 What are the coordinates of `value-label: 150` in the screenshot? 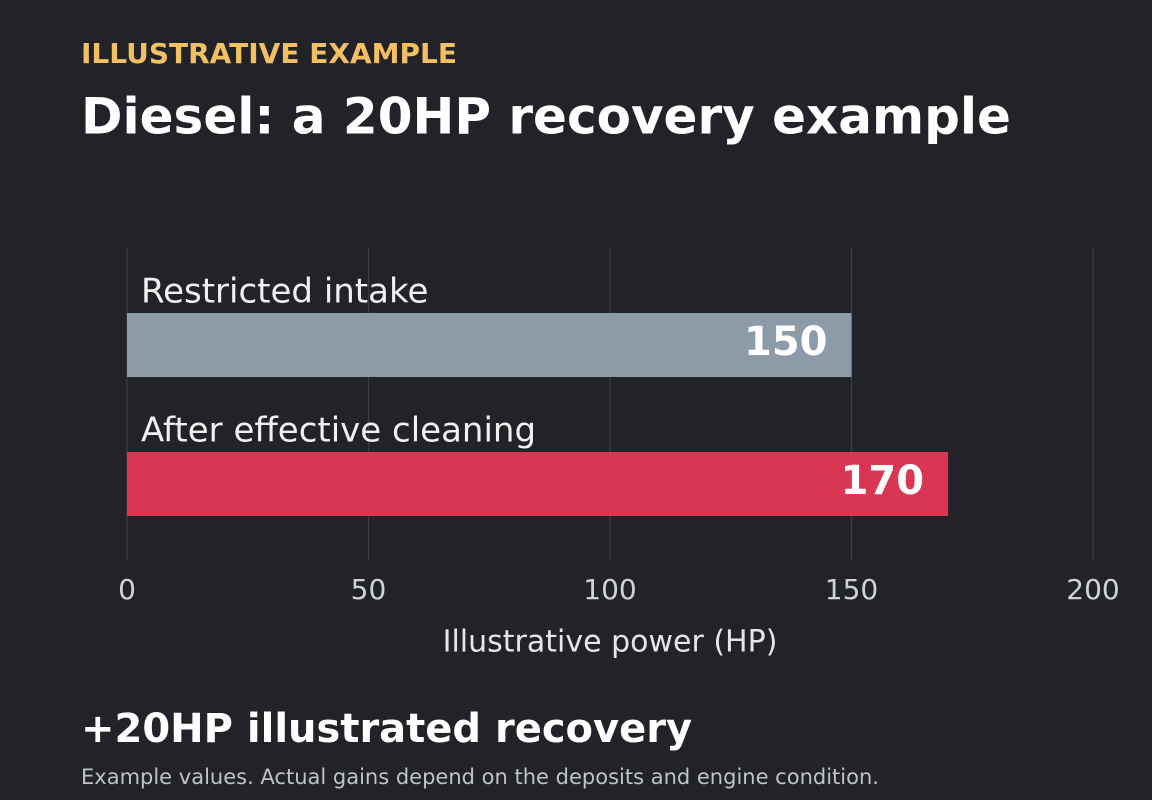 It's located at (786, 342).